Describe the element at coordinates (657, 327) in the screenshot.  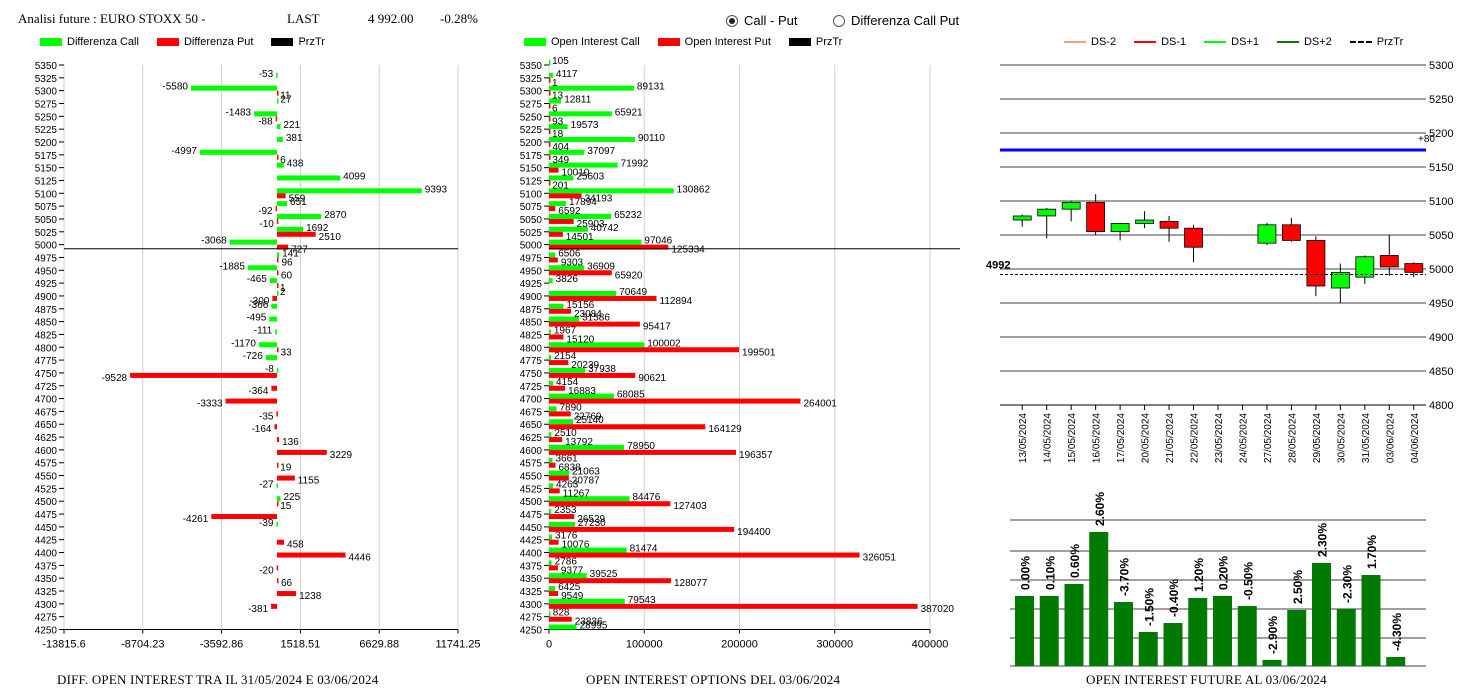
I see `mid-data-label: 95417` at that location.